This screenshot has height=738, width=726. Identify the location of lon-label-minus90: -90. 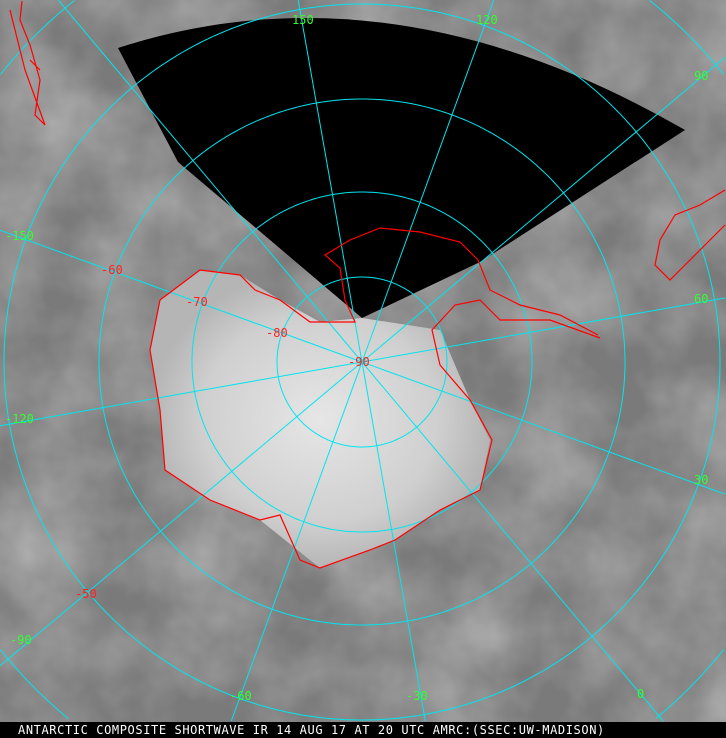
(21, 640).